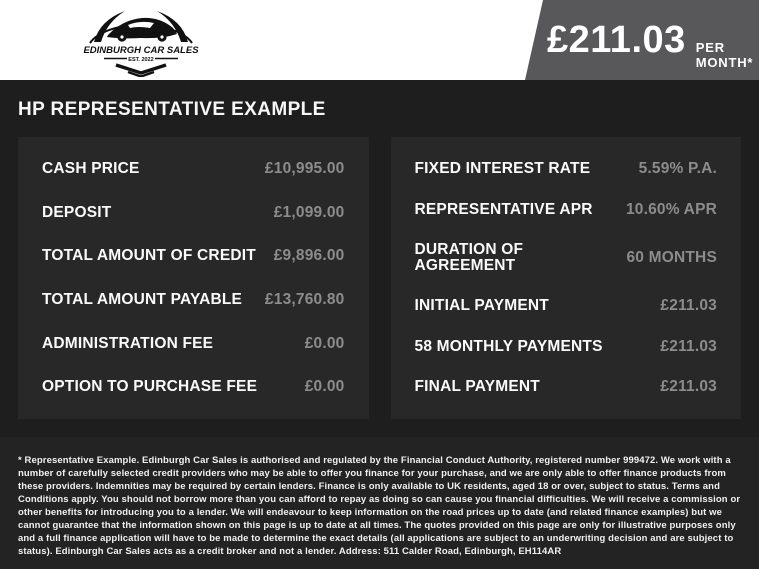 This screenshot has height=569, width=759. I want to click on table-row: ADMINISTRATION FEE £0.00, so click(193, 344).